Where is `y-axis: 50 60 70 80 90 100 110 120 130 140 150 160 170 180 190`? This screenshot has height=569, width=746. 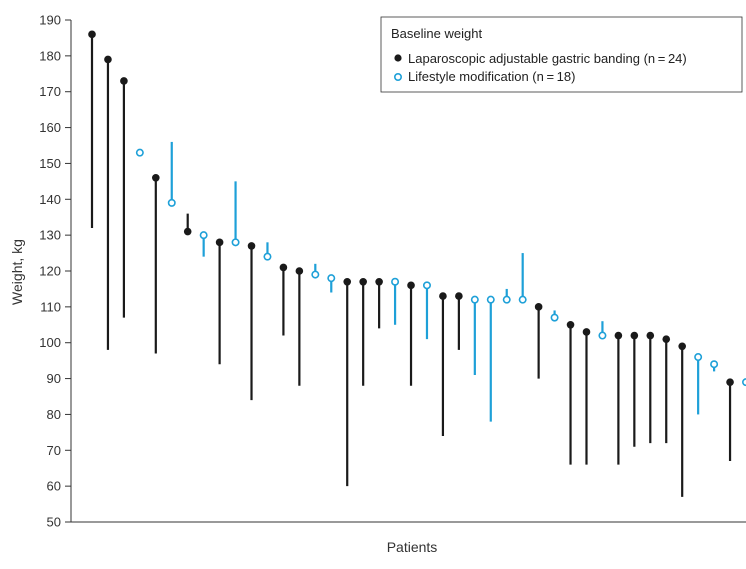
y-axis: 50 60 70 80 90 100 110 120 130 140 150 160 170 180 190 is located at coordinates (55, 271).